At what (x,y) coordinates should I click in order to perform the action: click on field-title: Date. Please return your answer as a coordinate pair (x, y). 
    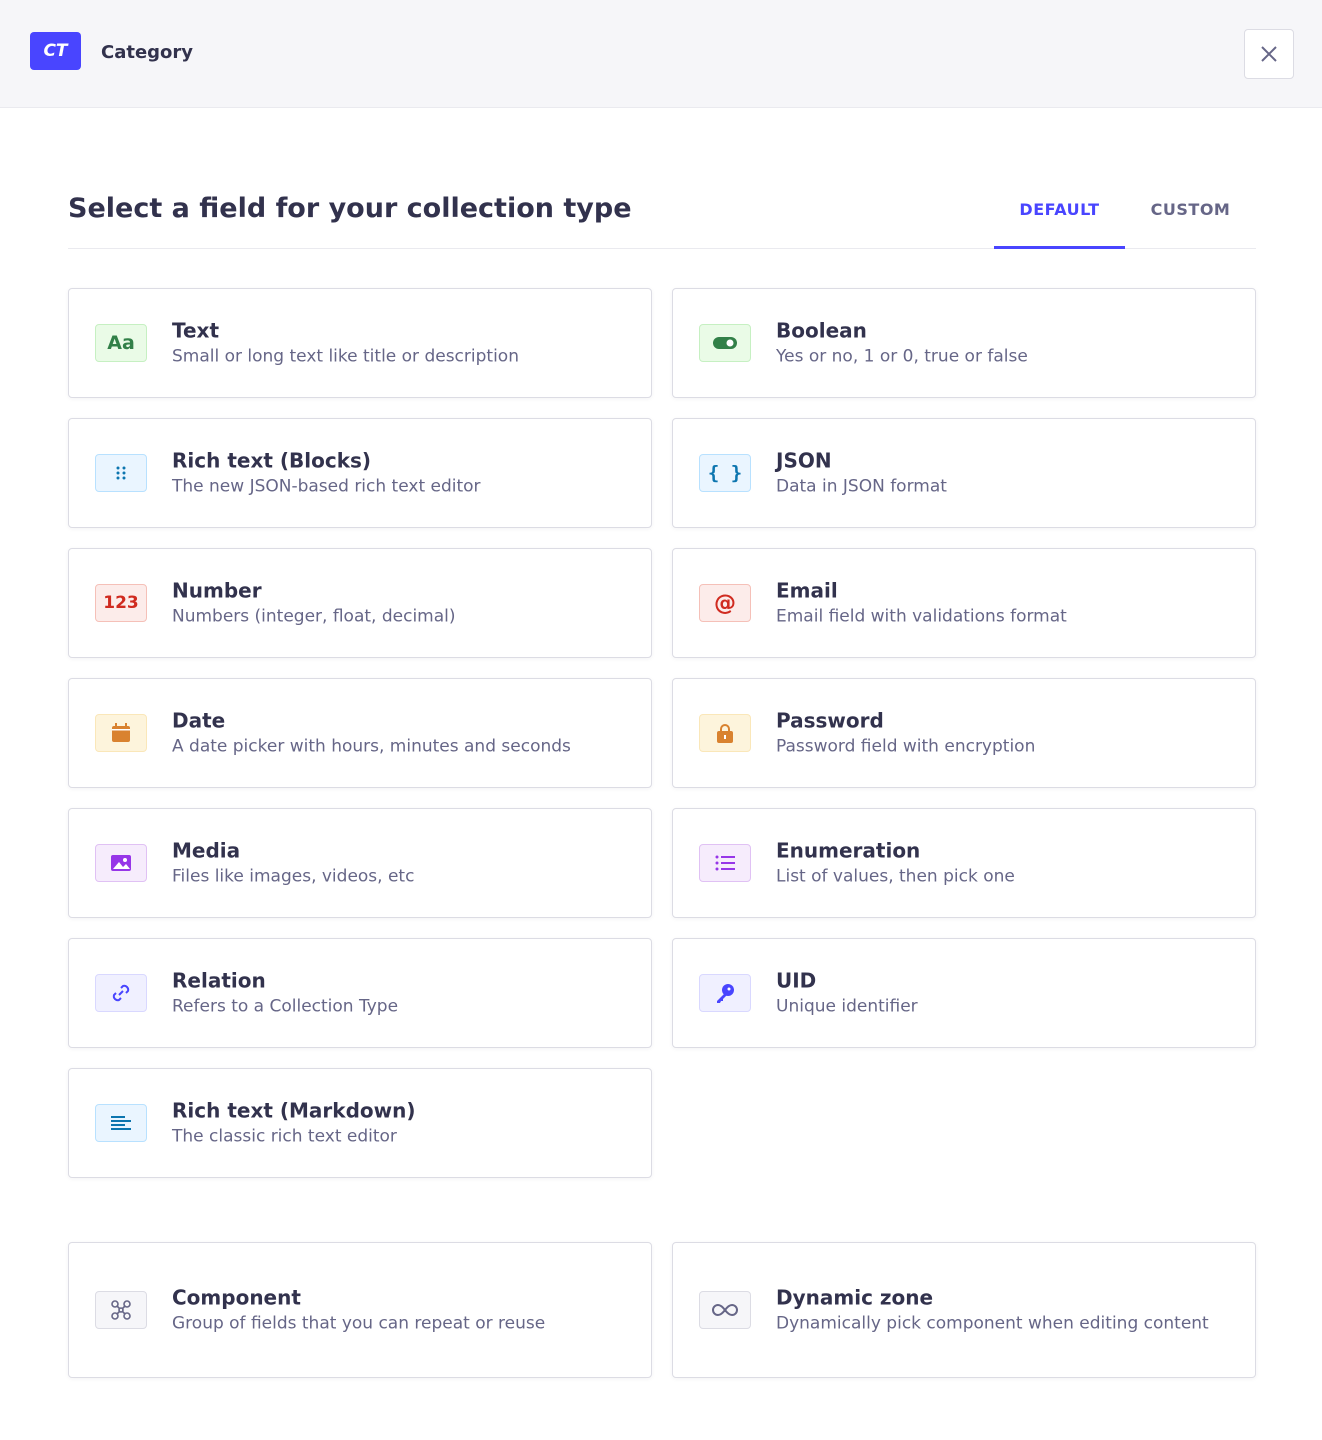
    Looking at the image, I should click on (199, 720).